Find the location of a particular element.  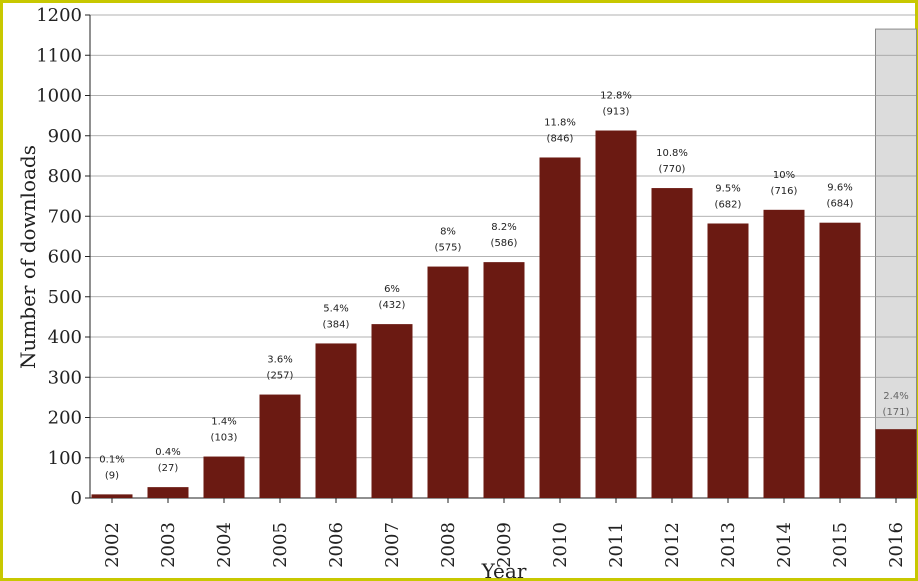

data-label-percent: 8.2% is located at coordinates (503, 227).